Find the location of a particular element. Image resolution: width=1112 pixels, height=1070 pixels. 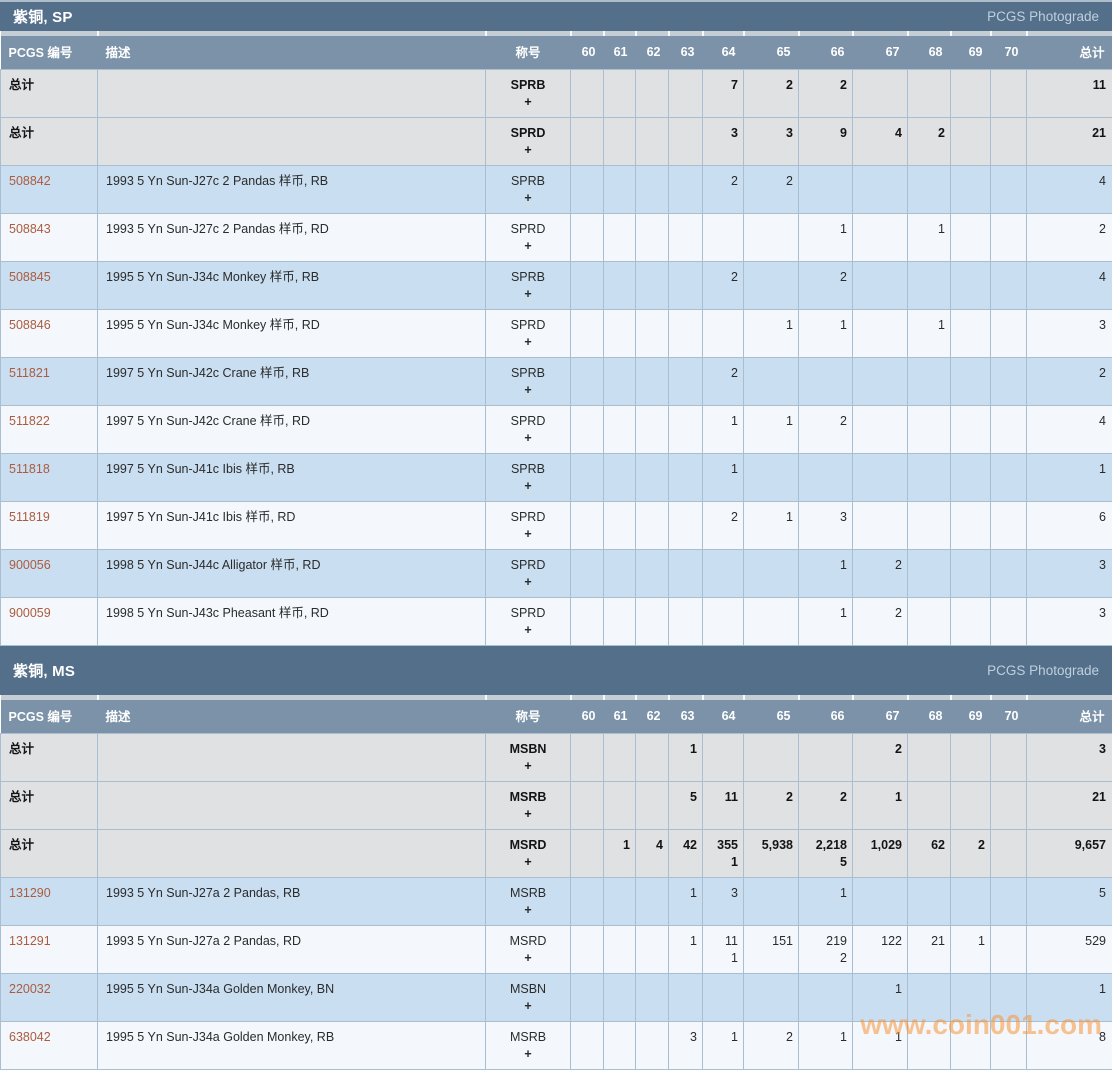

pcgs-number-link: 638042 is located at coordinates (30, 1037).